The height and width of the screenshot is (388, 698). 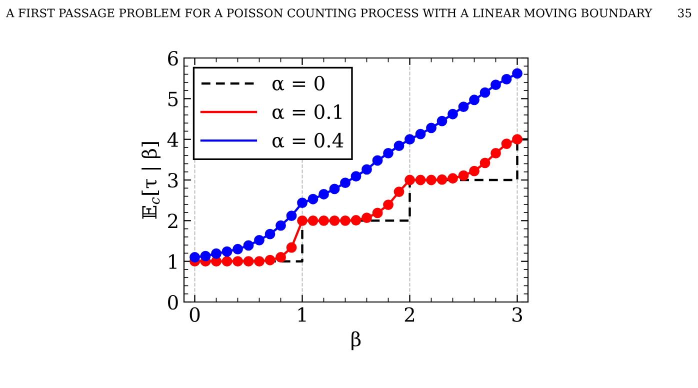 What do you see at coordinates (685, 13) in the screenshot?
I see `text: 35` at bounding box center [685, 13].